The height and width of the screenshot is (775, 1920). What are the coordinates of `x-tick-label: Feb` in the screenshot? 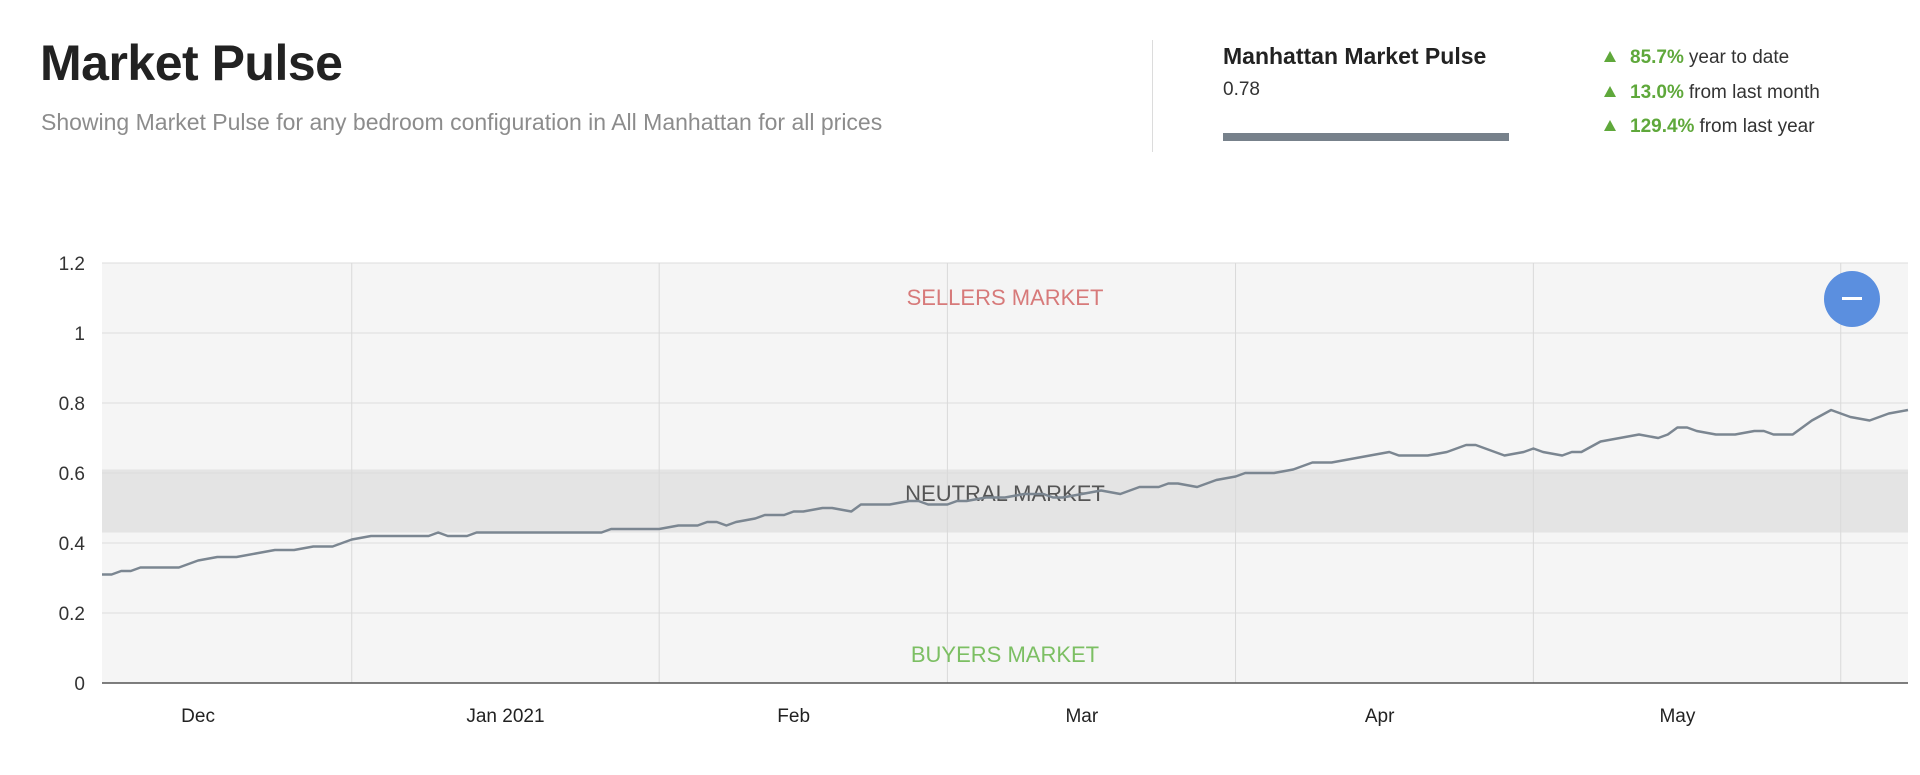 It's located at (793, 716).